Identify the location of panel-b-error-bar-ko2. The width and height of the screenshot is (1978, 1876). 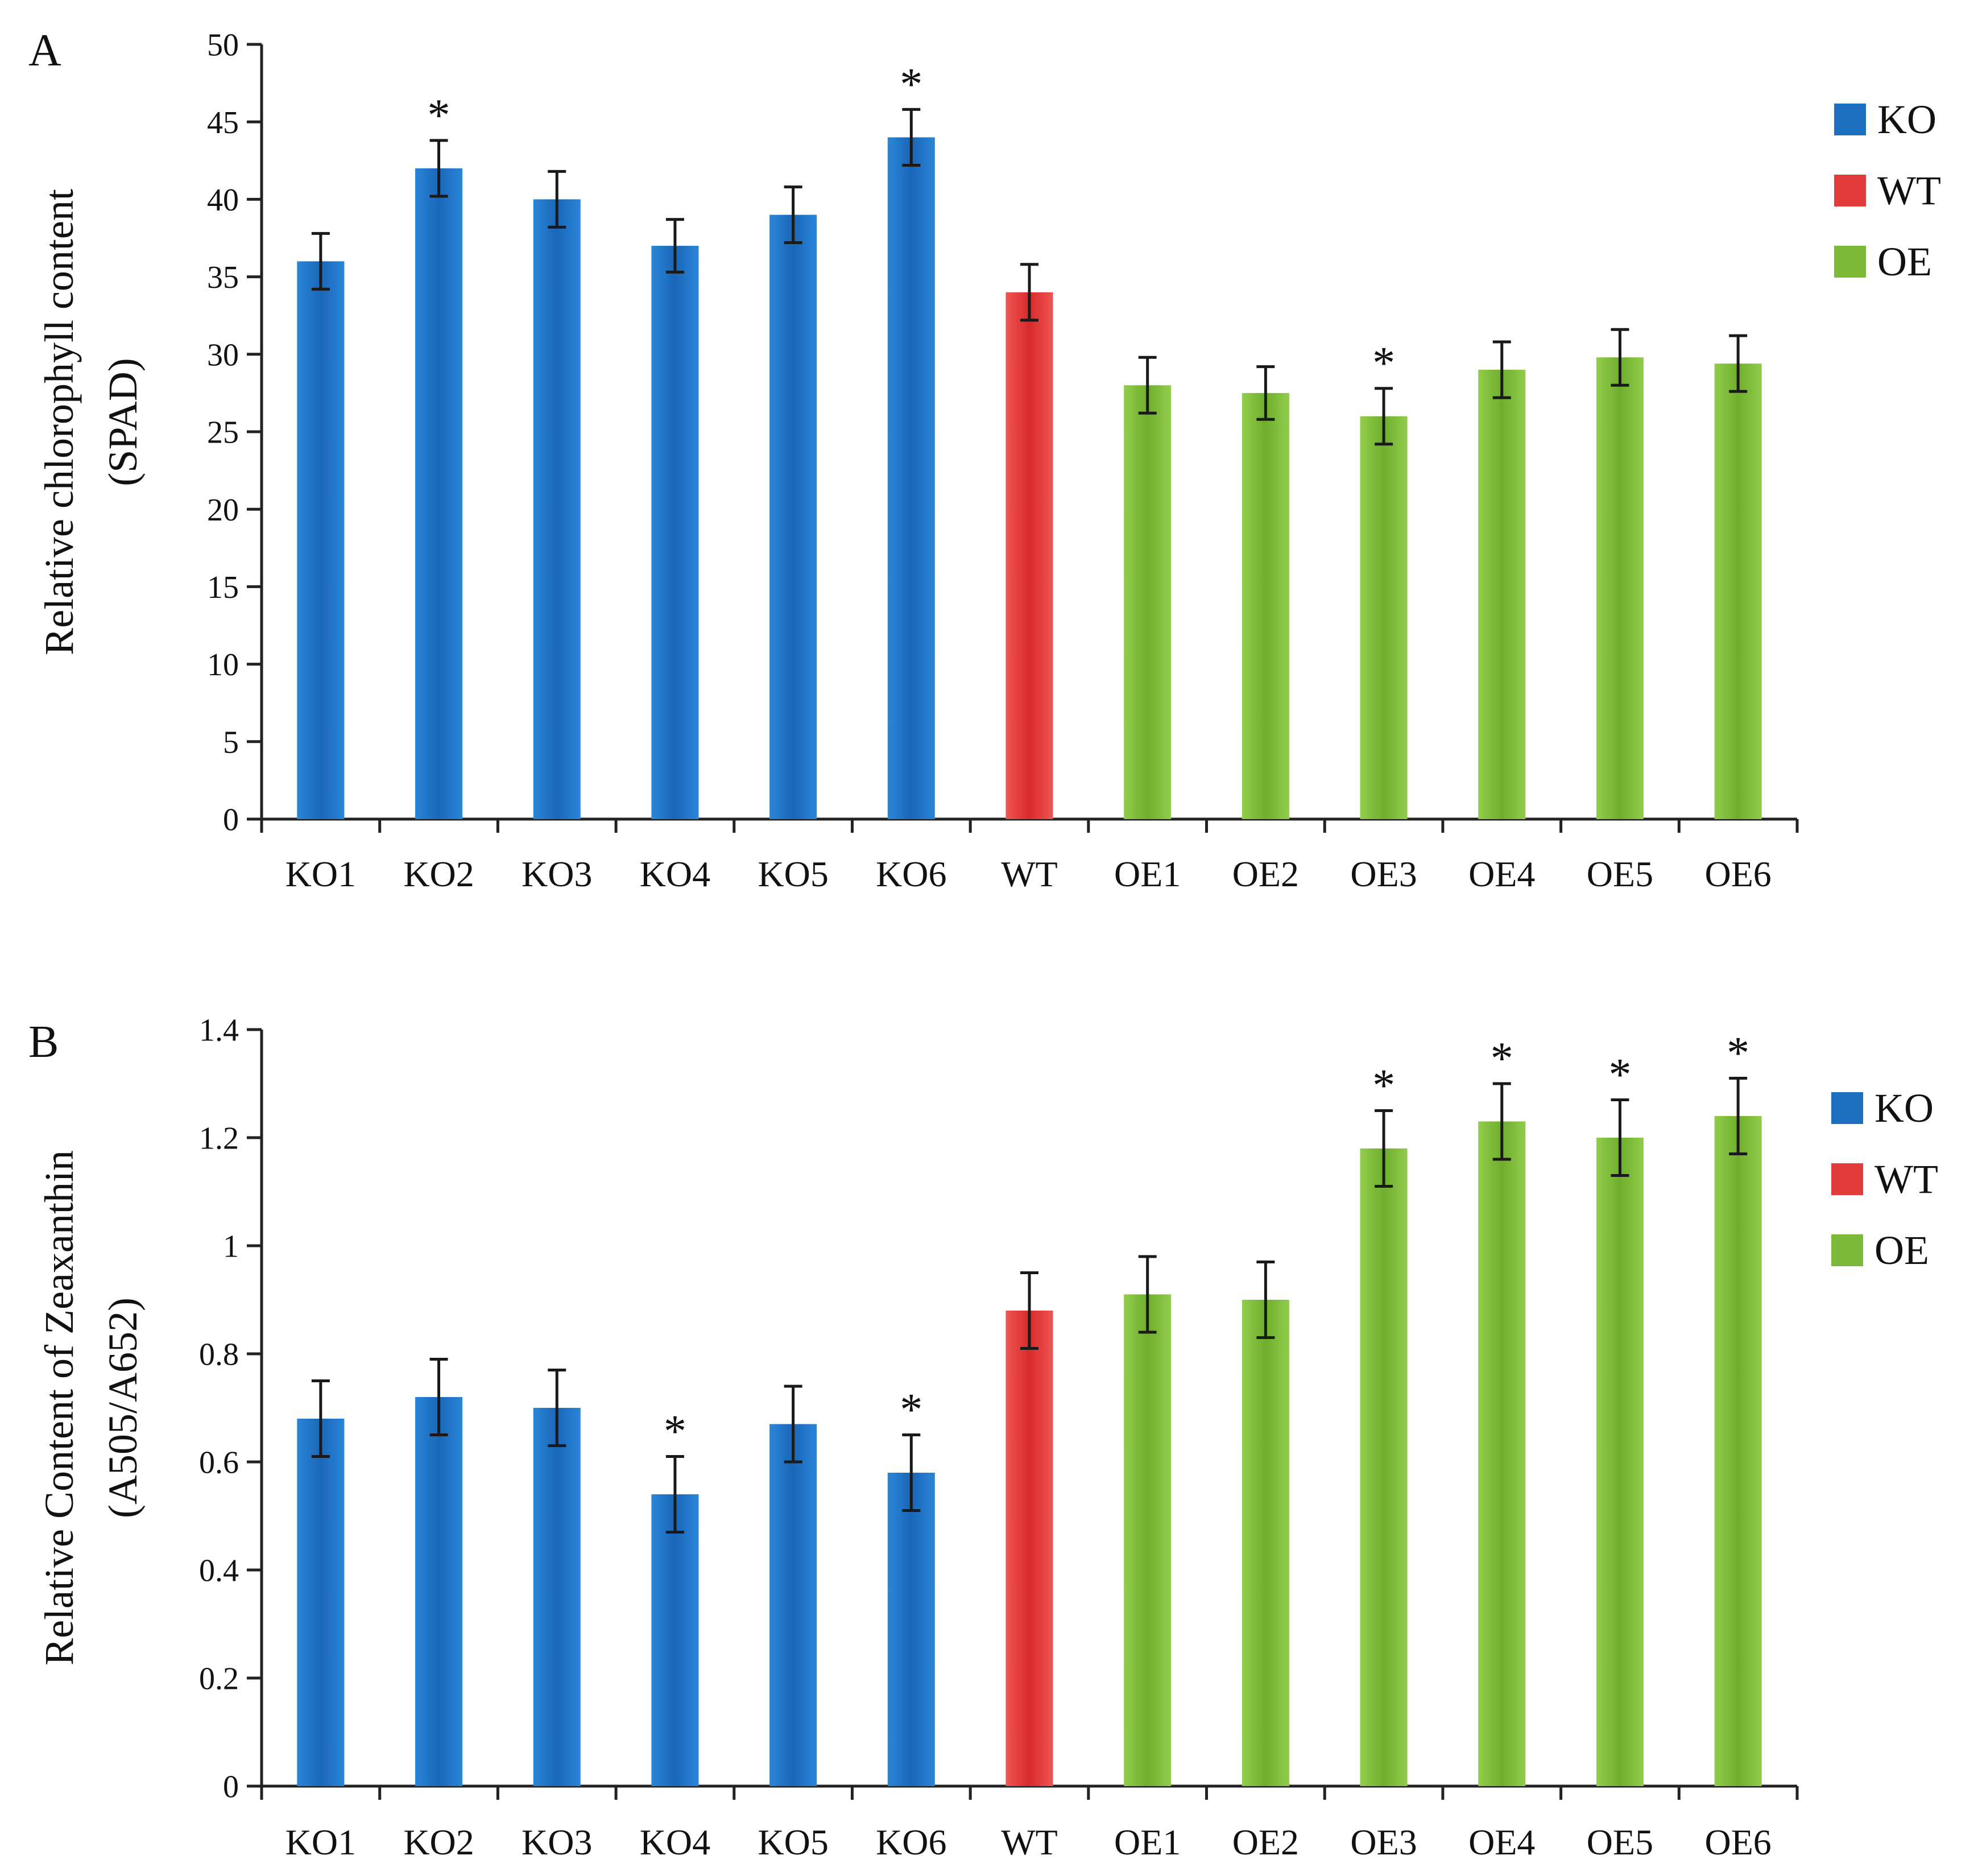
(438, 1397).